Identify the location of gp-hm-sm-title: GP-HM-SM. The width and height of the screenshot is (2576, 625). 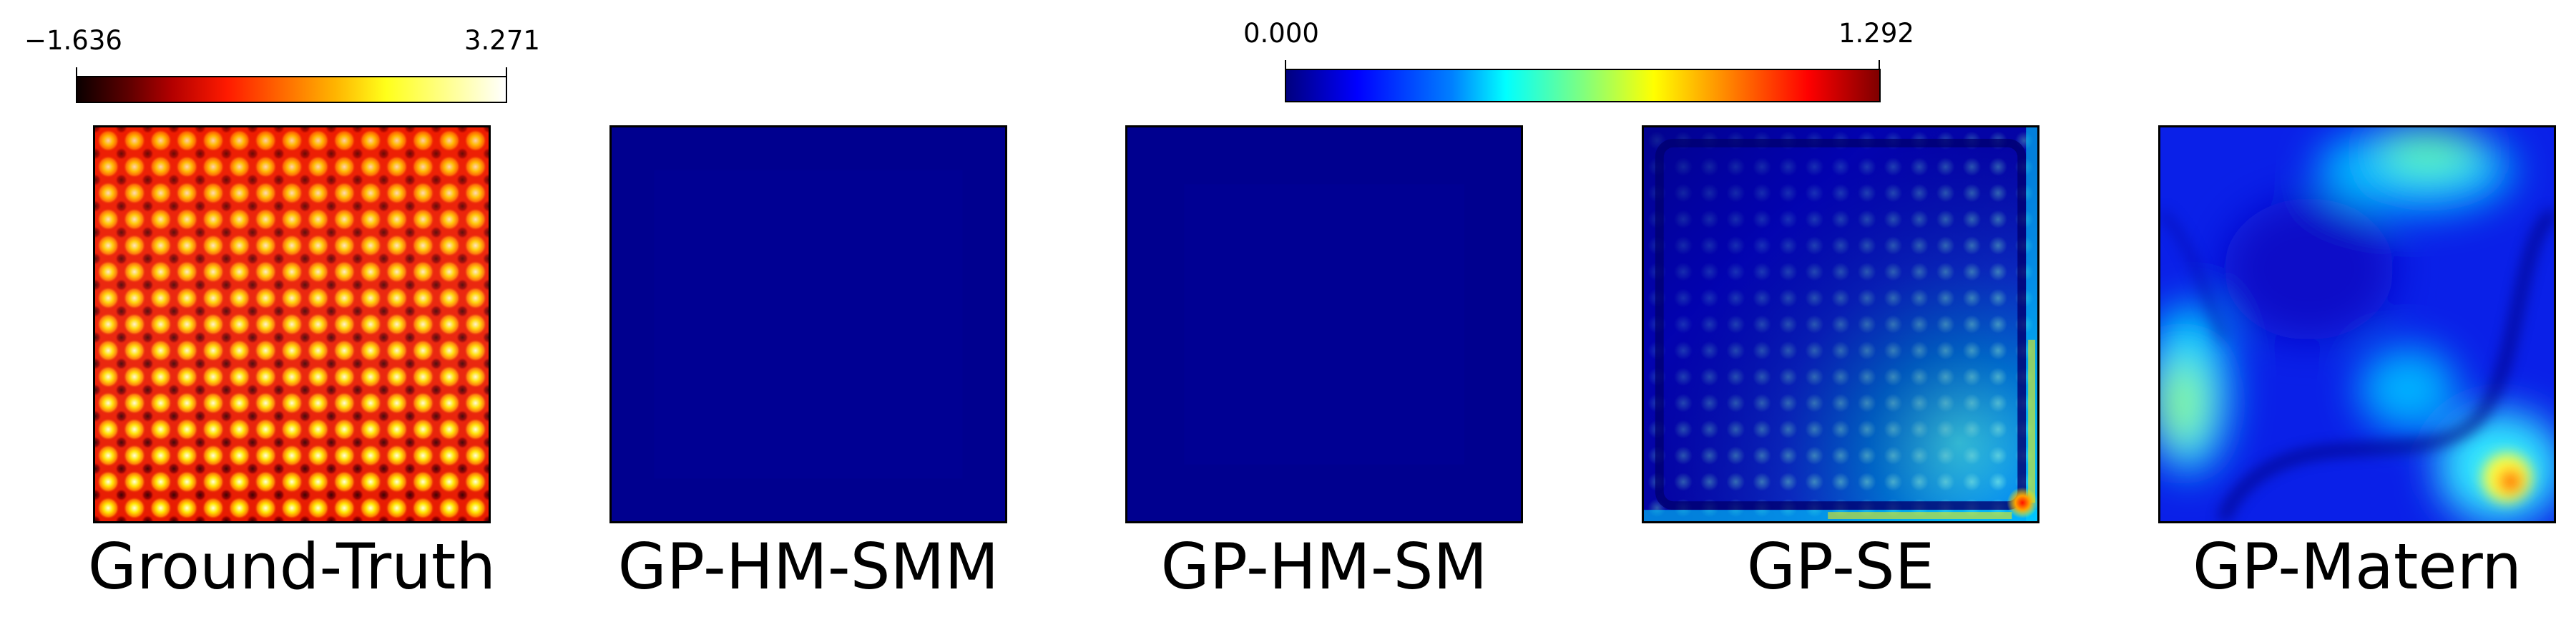
(1324, 567).